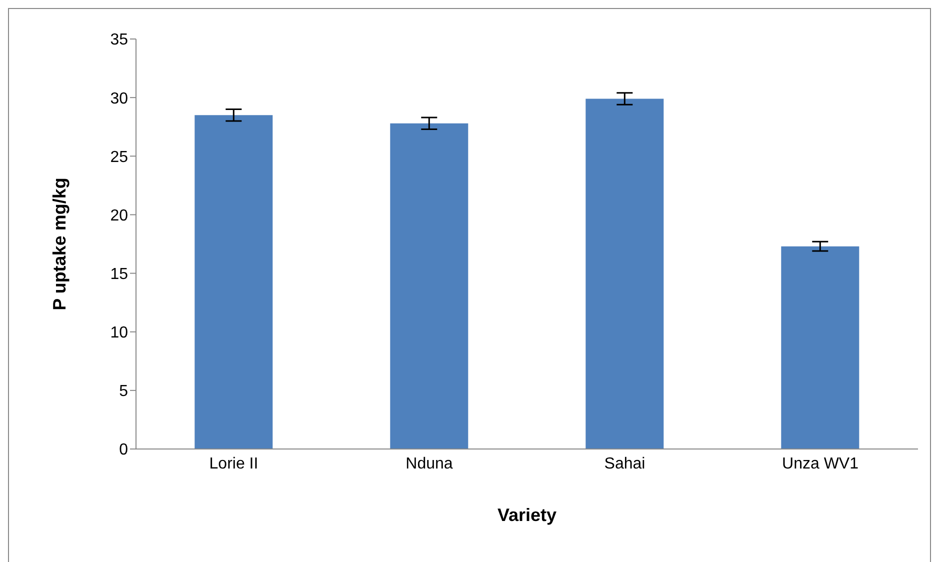  What do you see at coordinates (123, 450) in the screenshot?
I see `y-tick-label: 0` at bounding box center [123, 450].